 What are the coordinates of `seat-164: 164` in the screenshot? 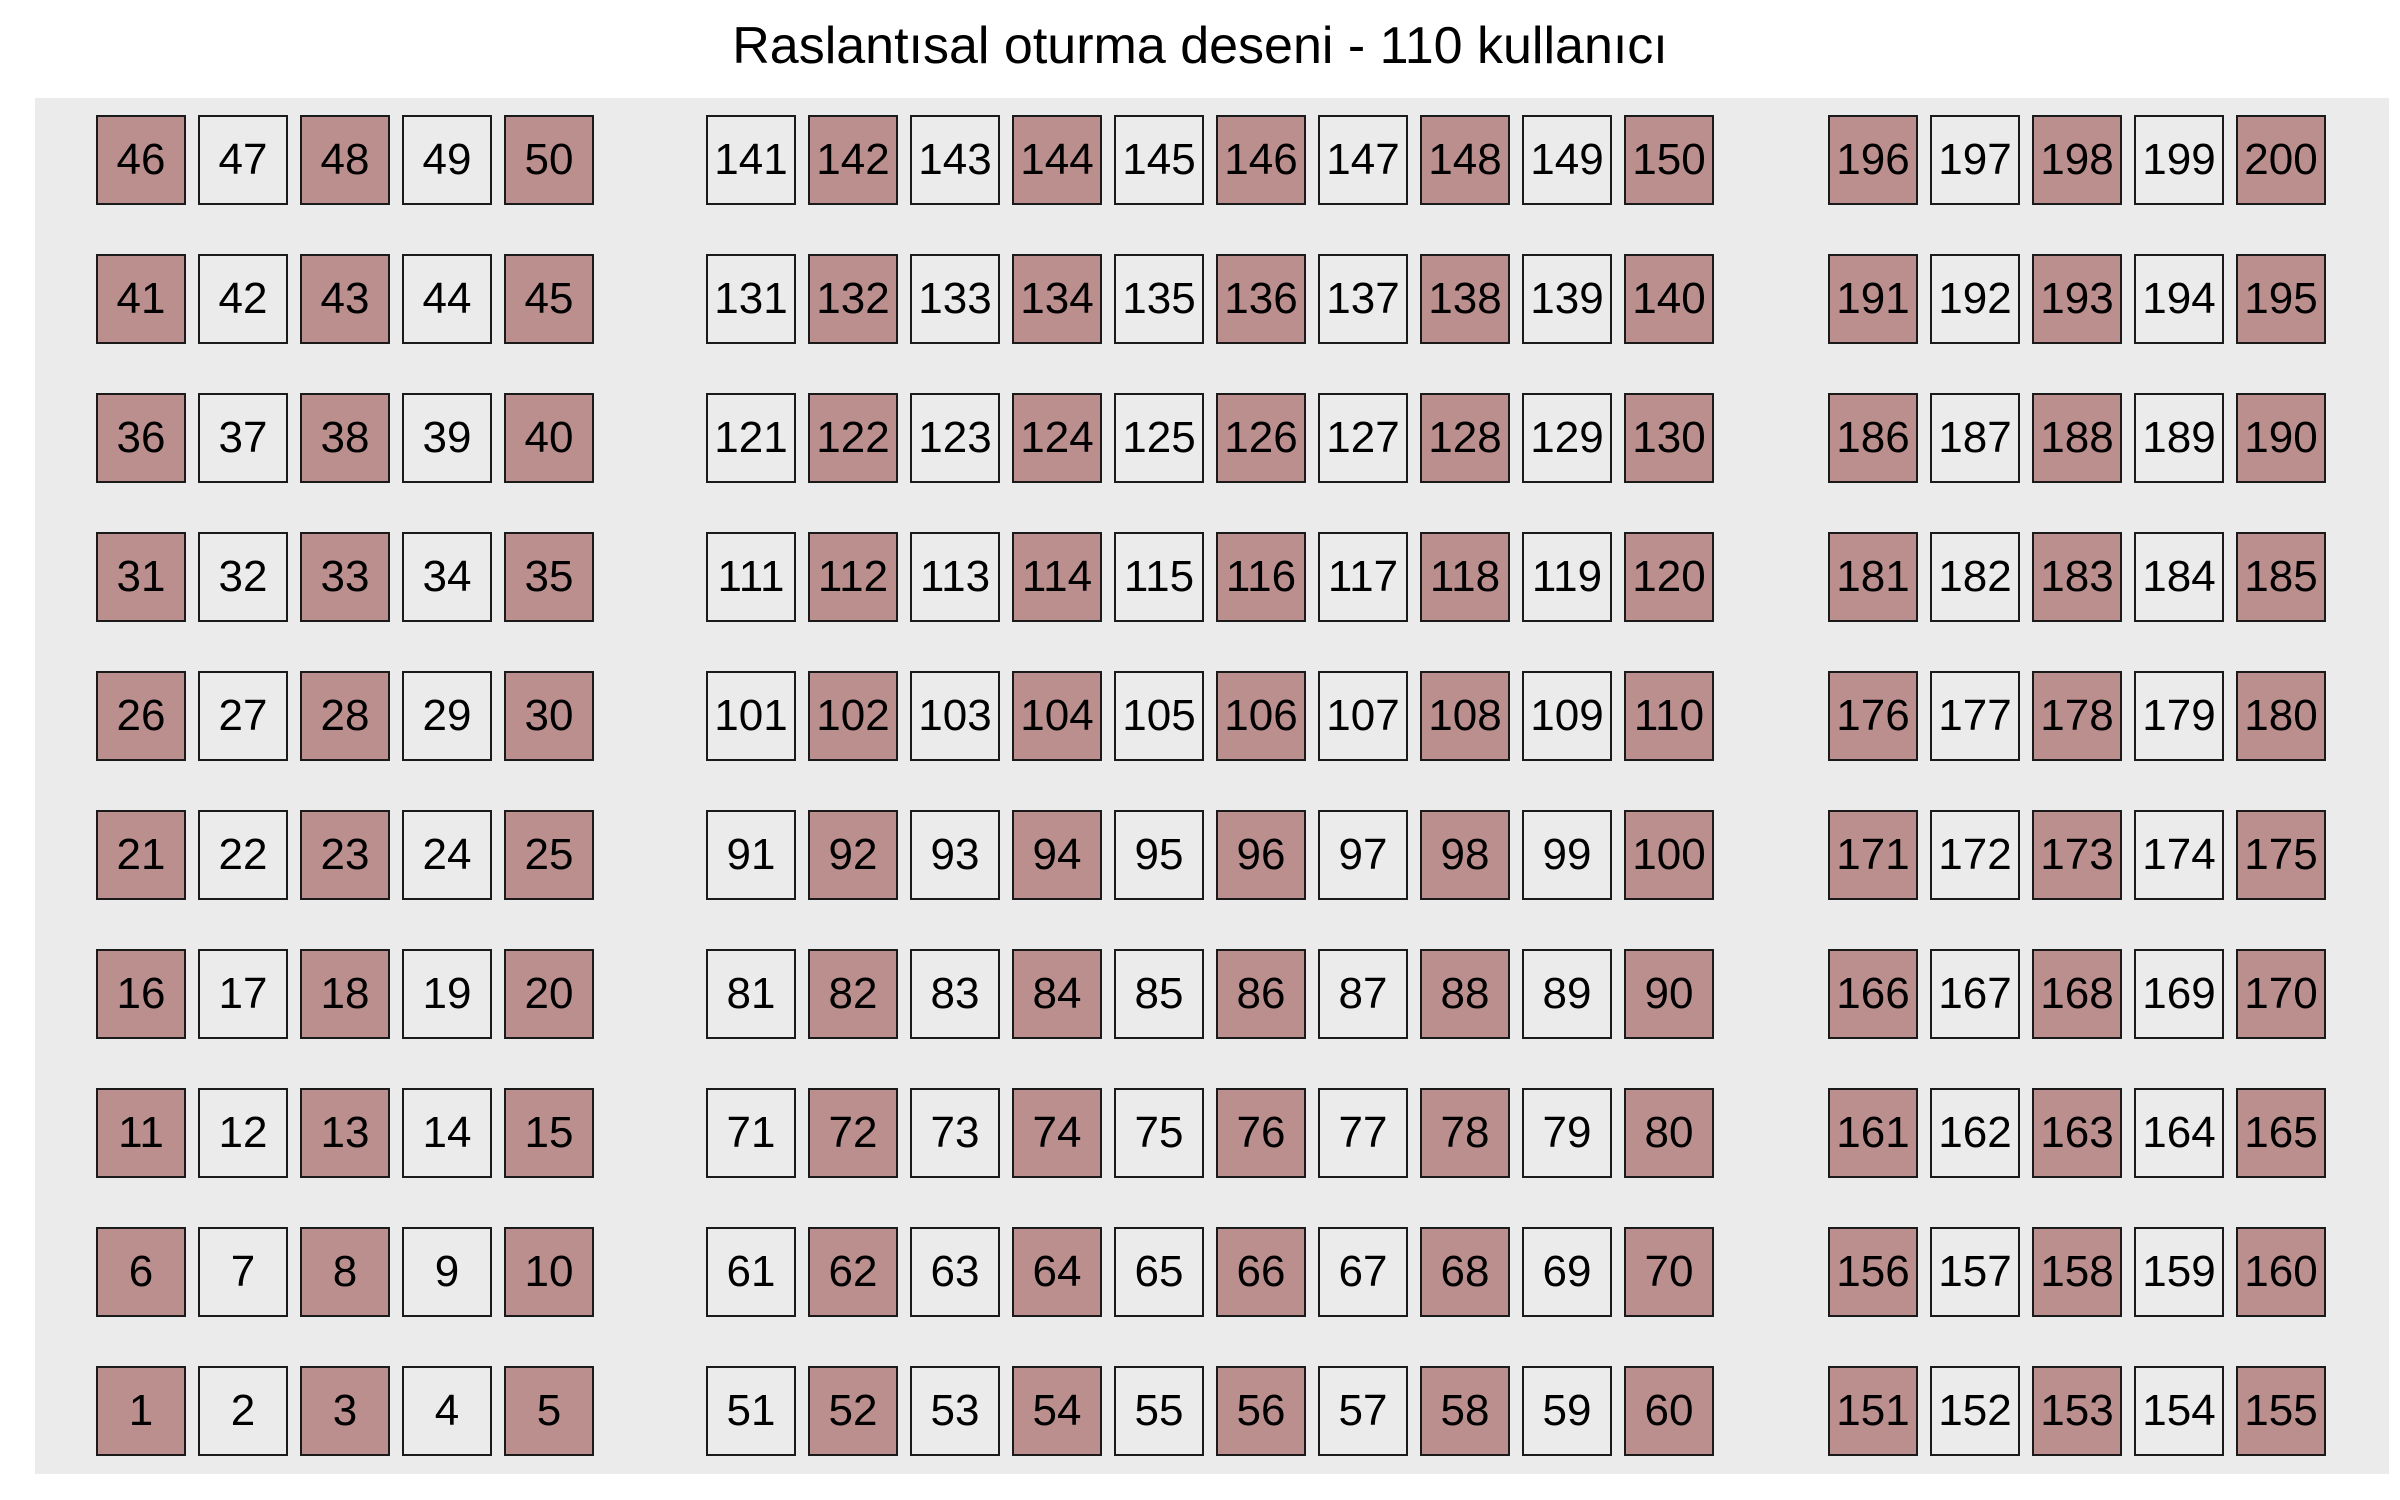 It's located at (2179, 1133).